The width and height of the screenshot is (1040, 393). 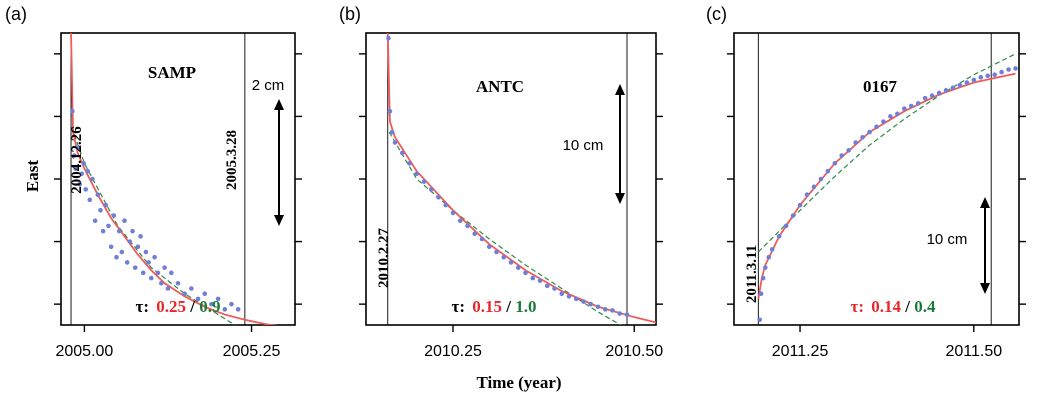 I want to click on panel-label: (b), so click(x=350, y=14).